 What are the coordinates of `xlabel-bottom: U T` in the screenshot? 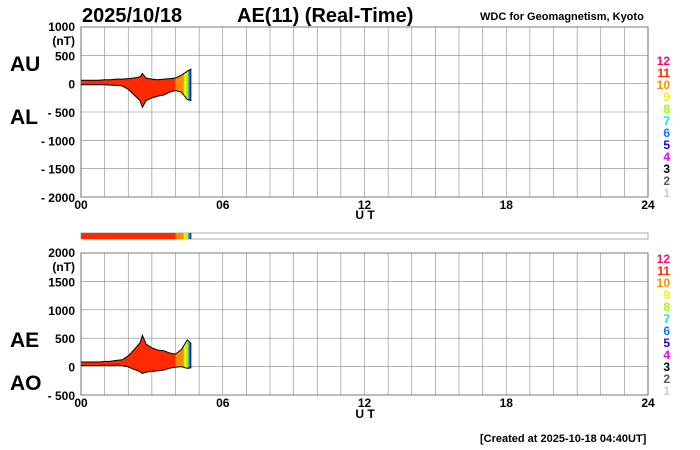 It's located at (365, 414).